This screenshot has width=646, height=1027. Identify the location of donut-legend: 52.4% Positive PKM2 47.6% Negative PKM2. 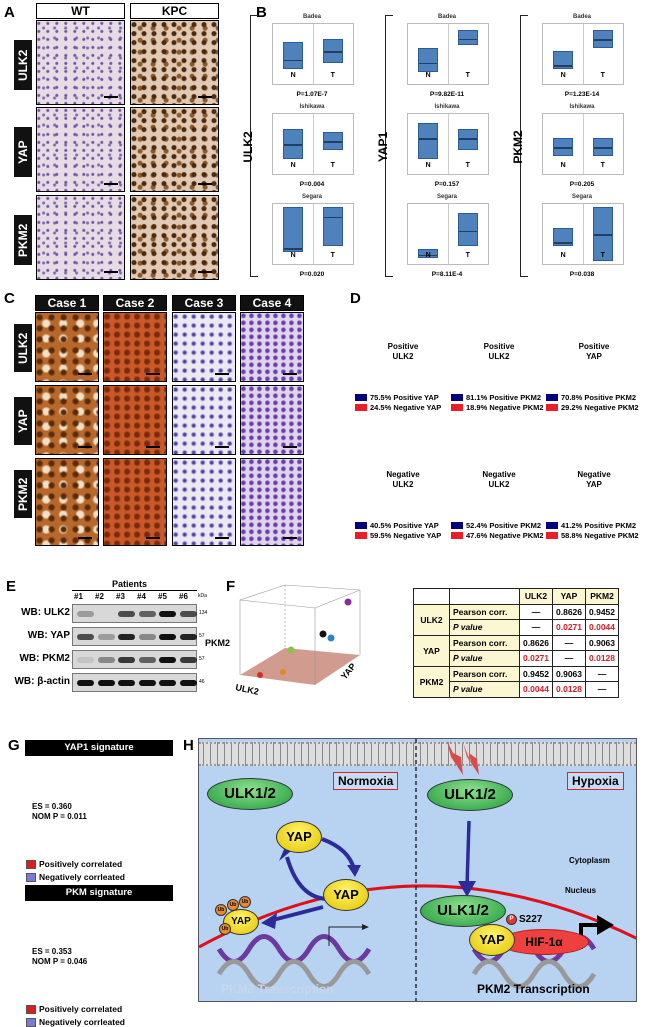
(497, 530).